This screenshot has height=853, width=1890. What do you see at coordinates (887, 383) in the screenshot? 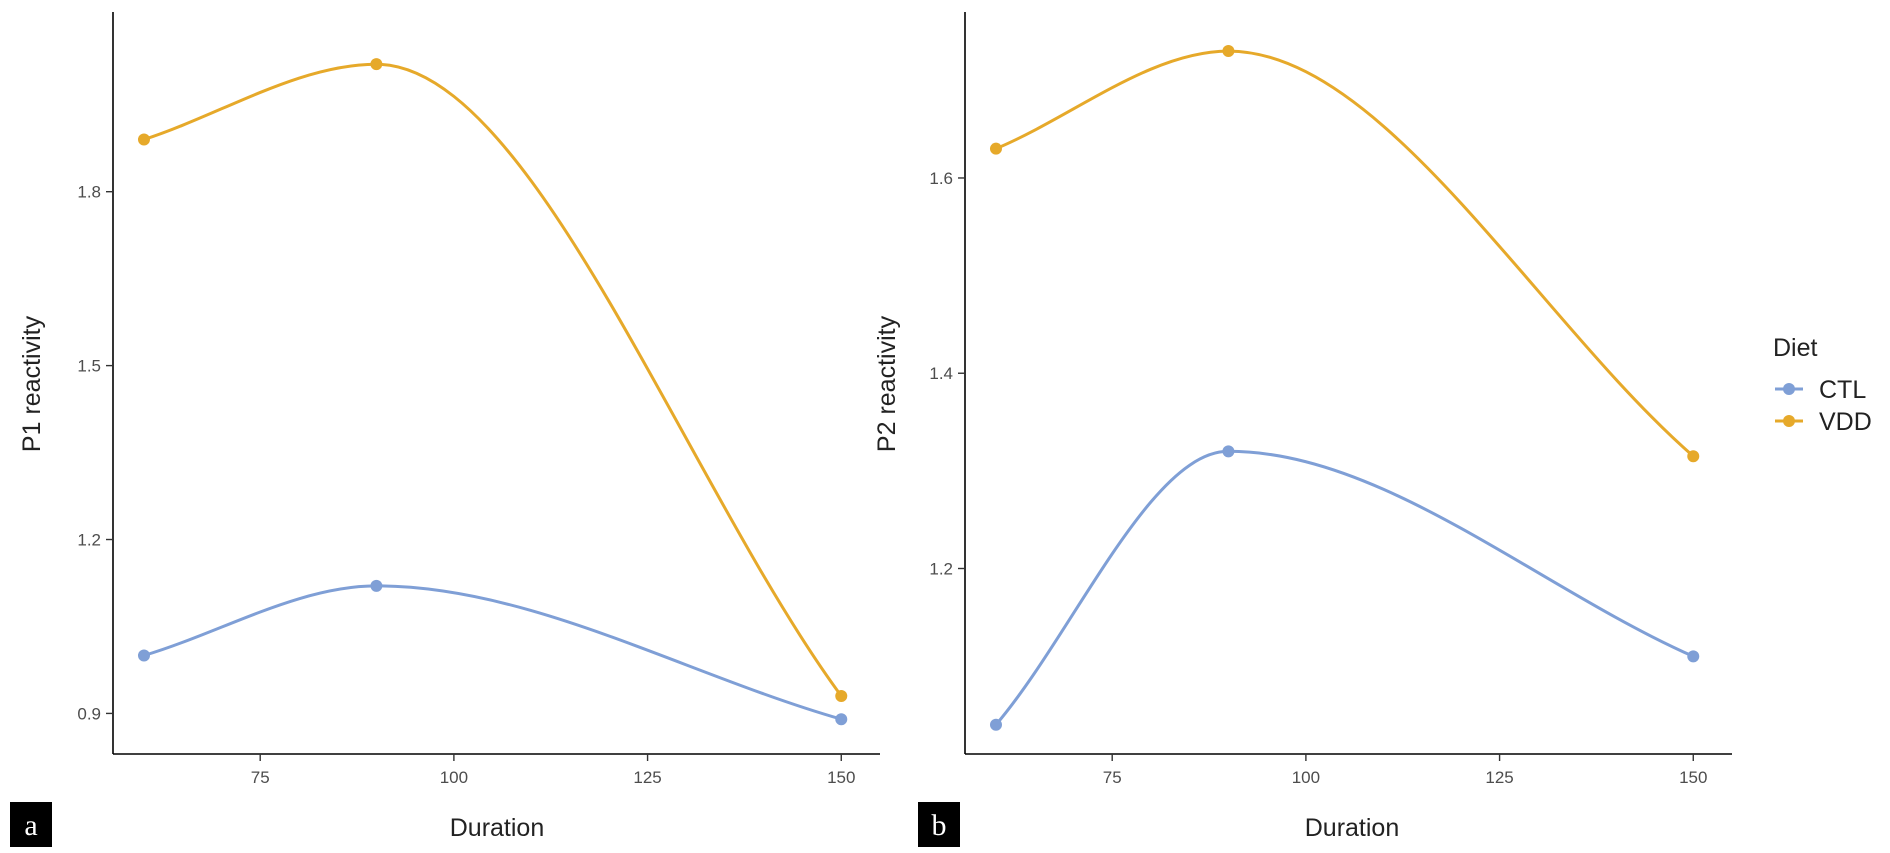
I see `y-axis-title-b: P2 reactivity` at bounding box center [887, 383].